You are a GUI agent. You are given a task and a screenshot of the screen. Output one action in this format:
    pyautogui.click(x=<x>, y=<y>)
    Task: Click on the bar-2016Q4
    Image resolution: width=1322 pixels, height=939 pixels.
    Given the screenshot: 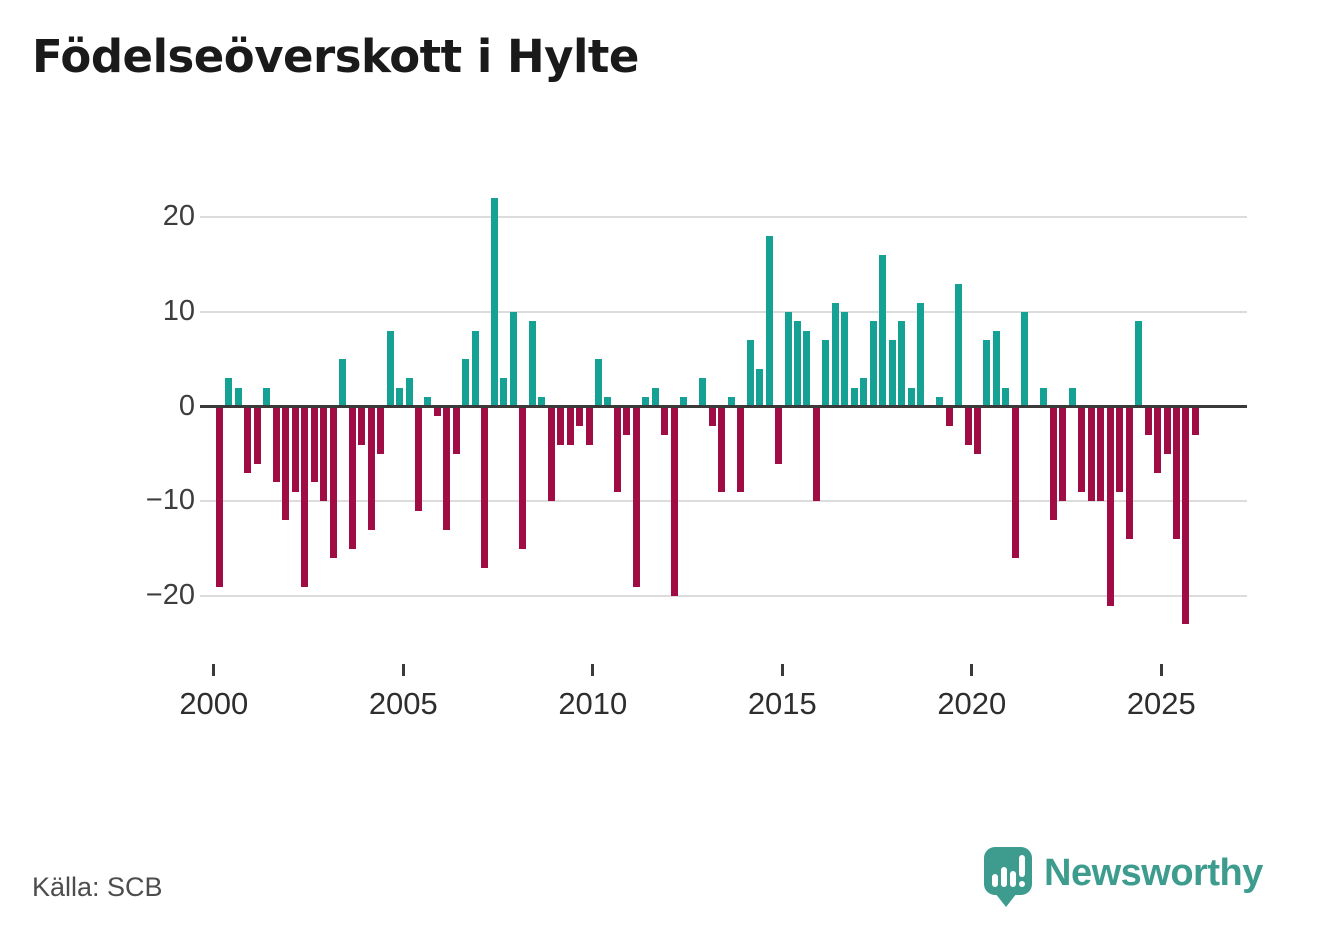 What is the action you would take?
    pyautogui.click(x=854, y=396)
    